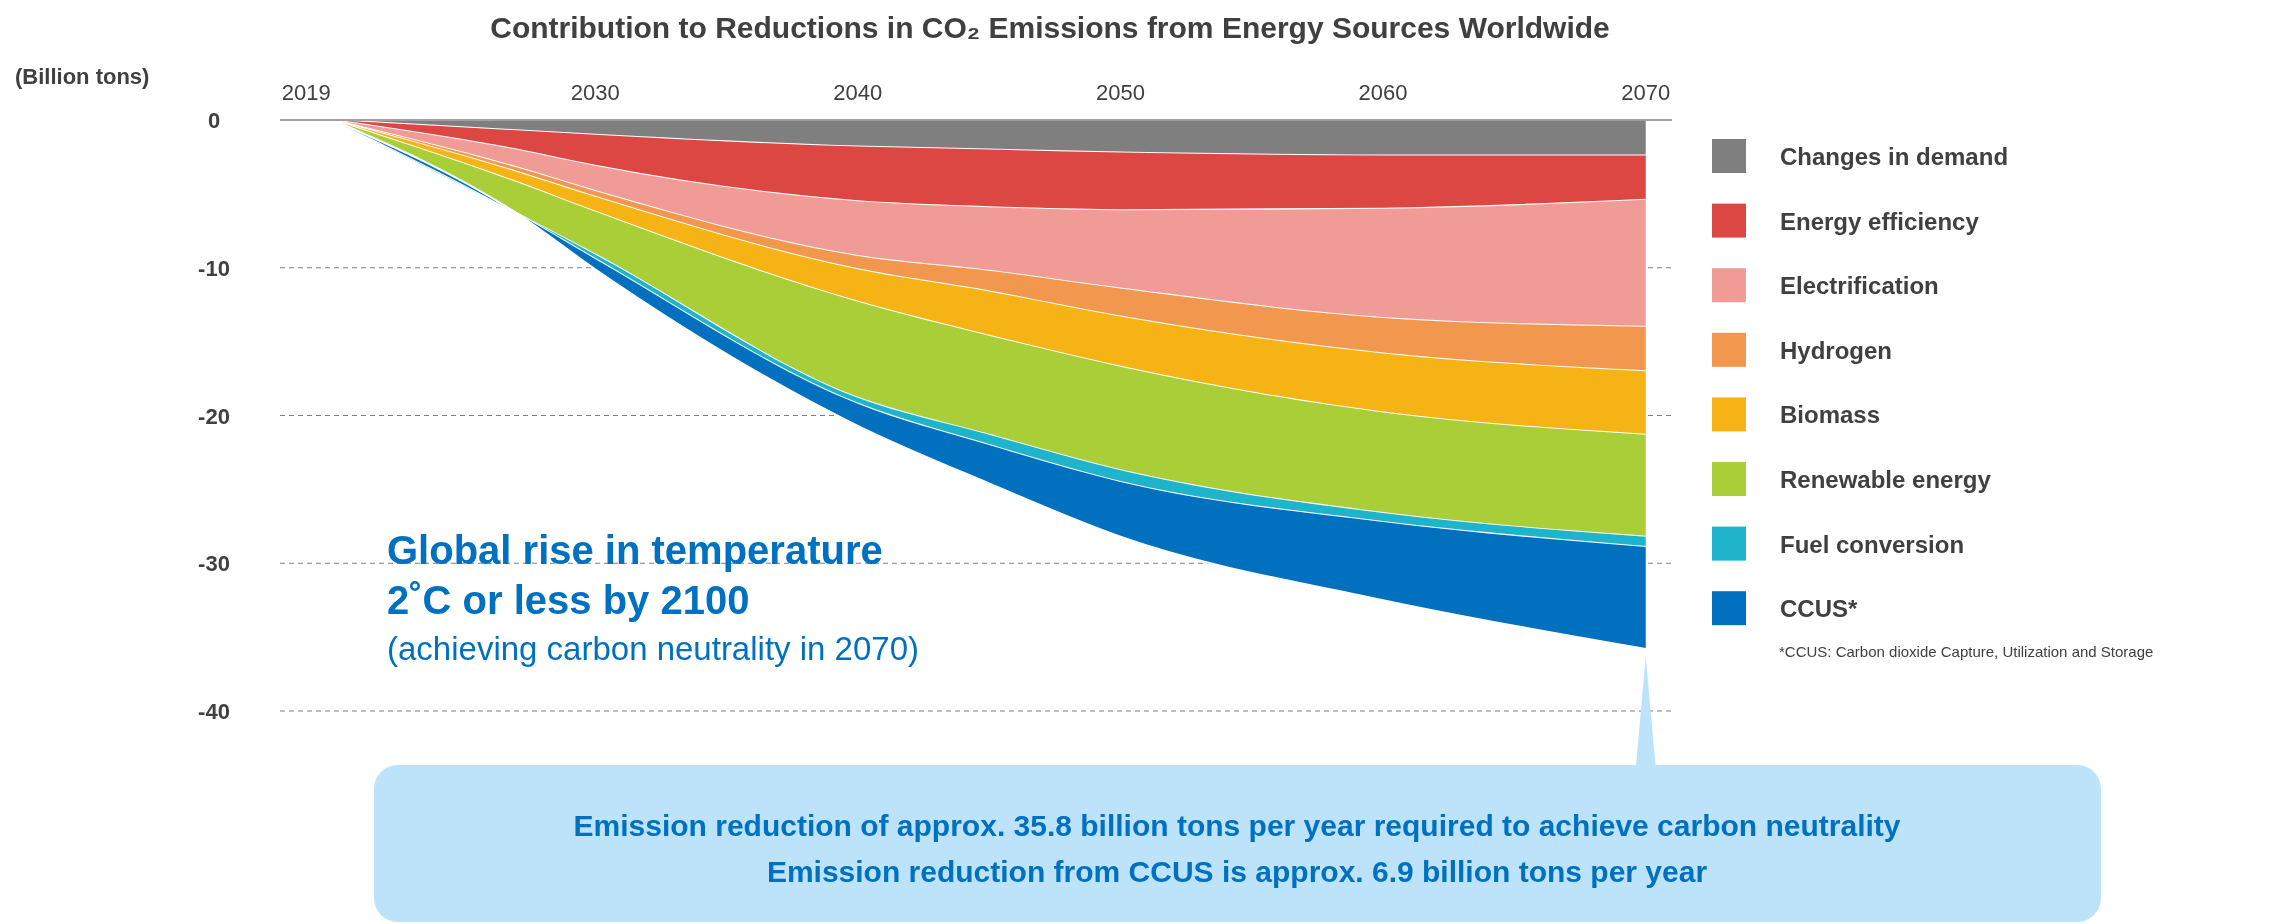 Image resolution: width=2272 pixels, height=924 pixels. What do you see at coordinates (1237, 825) in the screenshot?
I see `text: Emission reduction of approx. 35.8 billion tons per year required to achieve carbon neutrality` at bounding box center [1237, 825].